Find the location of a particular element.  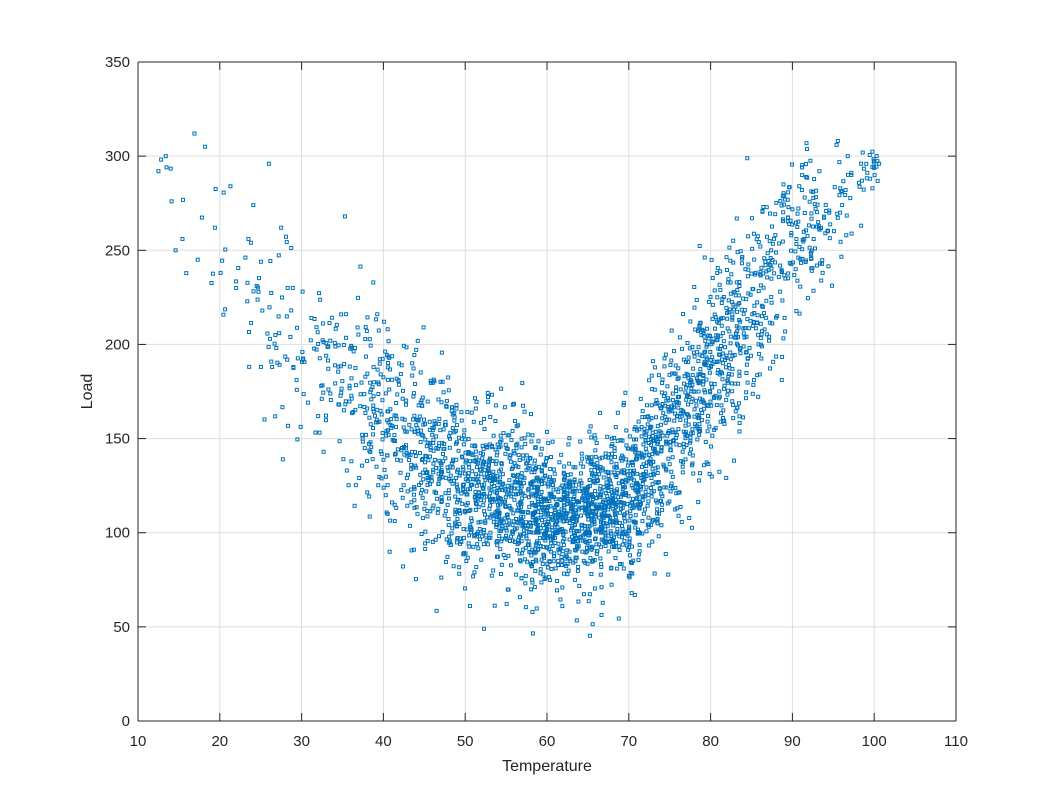

y-tick-label: 50 is located at coordinates (121, 627).